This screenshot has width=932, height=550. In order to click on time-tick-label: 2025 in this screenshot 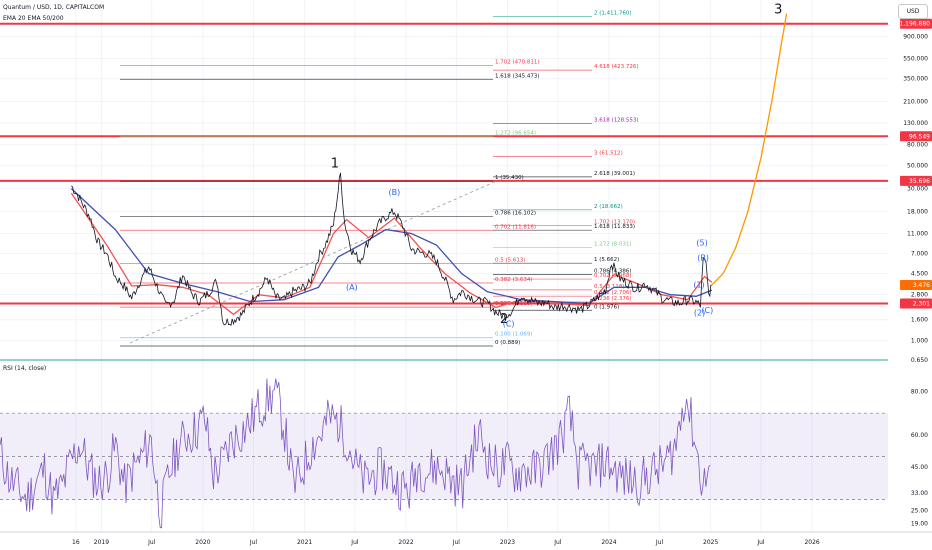, I will do `click(710, 542)`.